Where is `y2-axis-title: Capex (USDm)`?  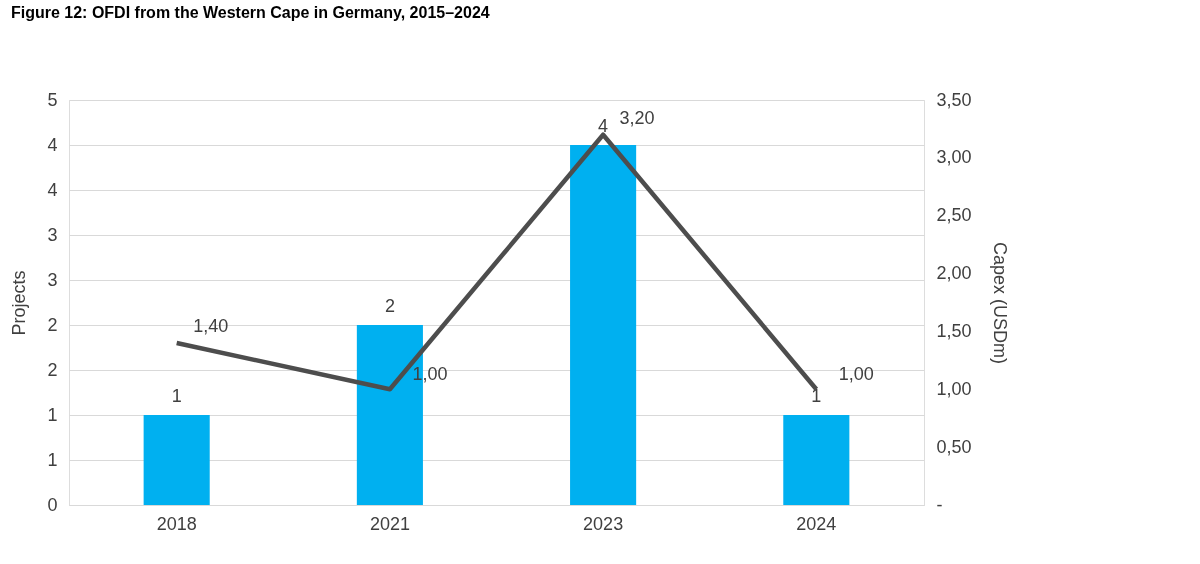
y2-axis-title: Capex (USDm) is located at coordinates (999, 303).